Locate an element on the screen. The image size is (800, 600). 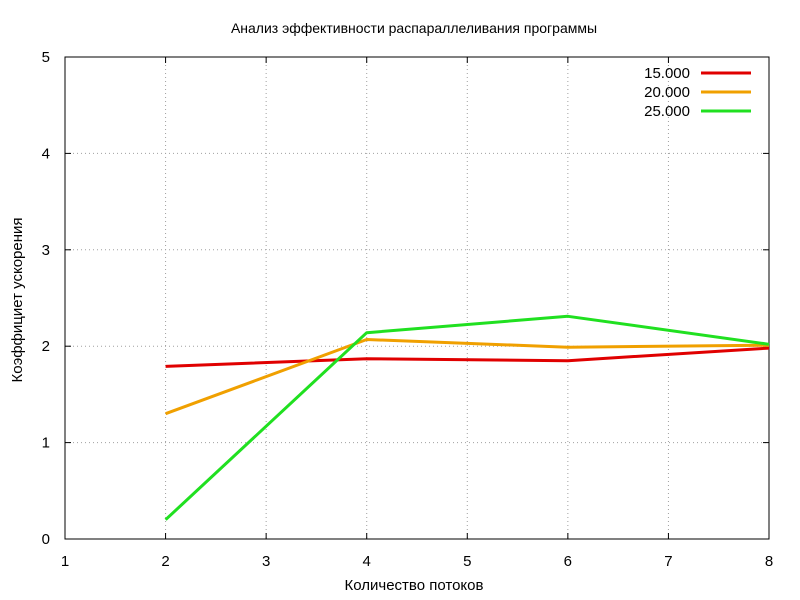
y-tick-label: 0 is located at coordinates (46, 539).